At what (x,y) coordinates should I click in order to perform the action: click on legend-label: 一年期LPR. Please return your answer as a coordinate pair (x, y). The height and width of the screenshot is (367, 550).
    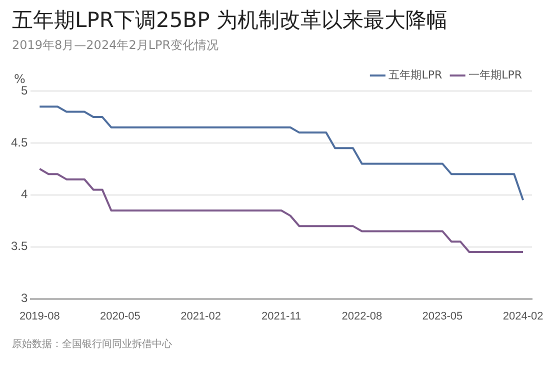
    Looking at the image, I should click on (495, 75).